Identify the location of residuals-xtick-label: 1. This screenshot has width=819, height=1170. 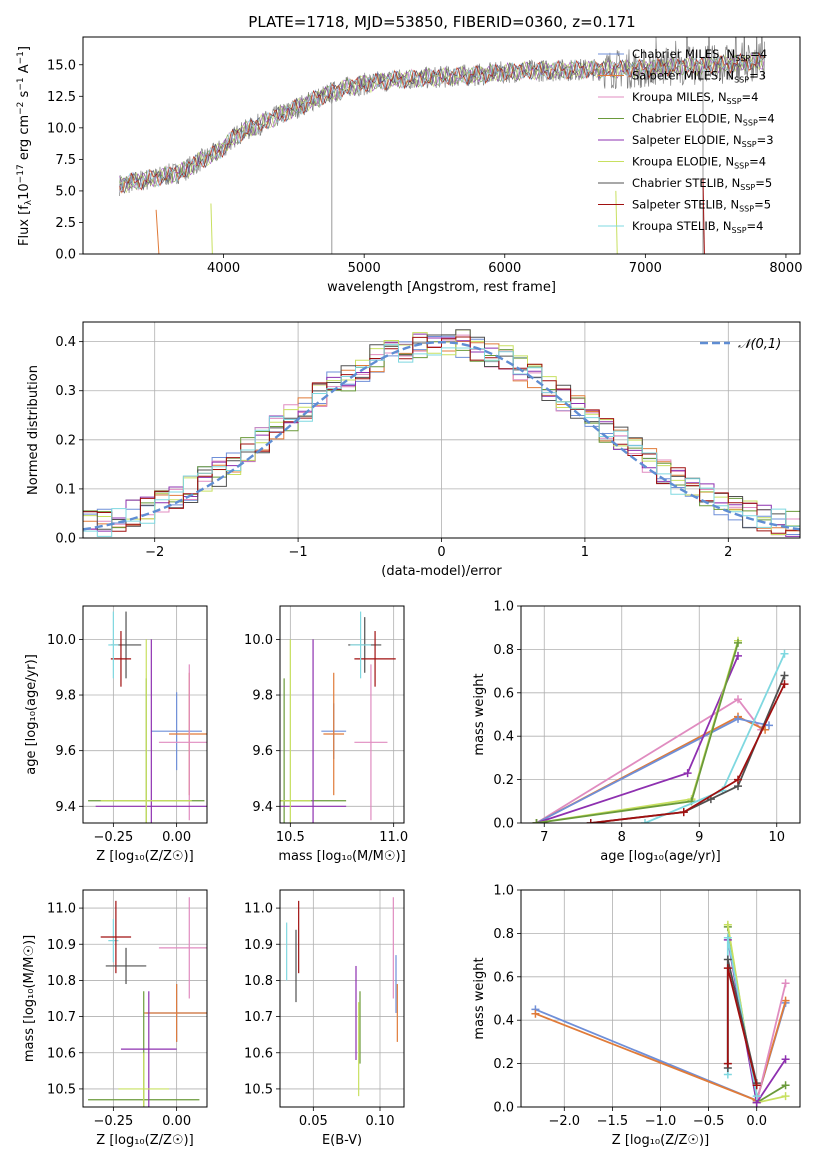
(585, 552).